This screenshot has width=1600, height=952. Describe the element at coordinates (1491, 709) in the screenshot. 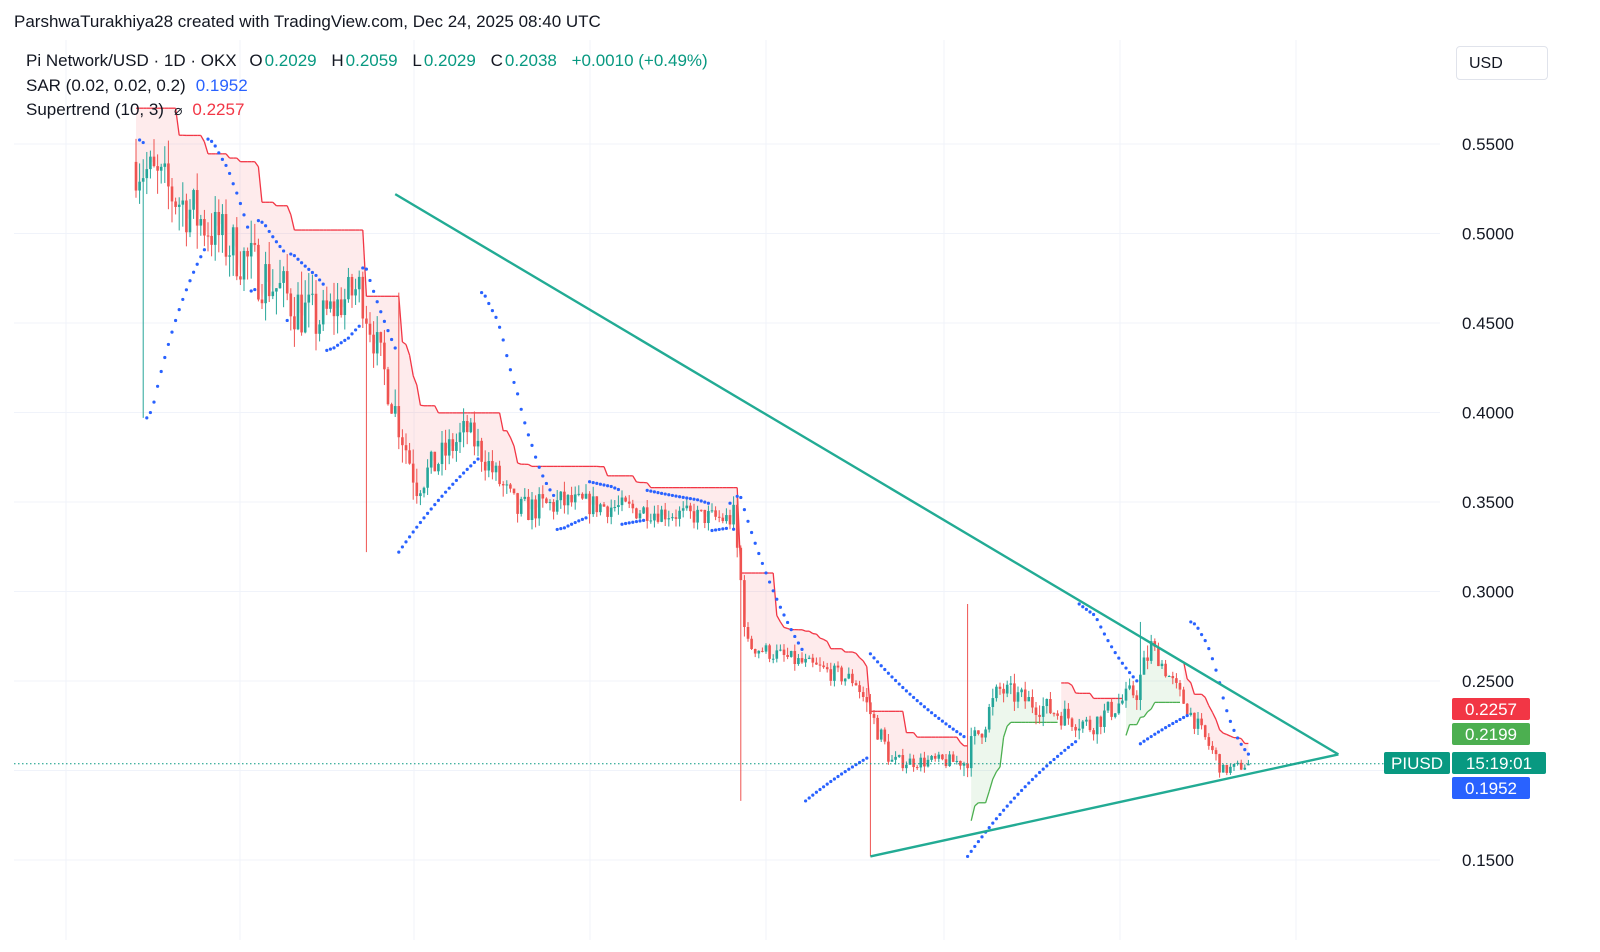

I see `supertrend-badge: 0.2257` at that location.